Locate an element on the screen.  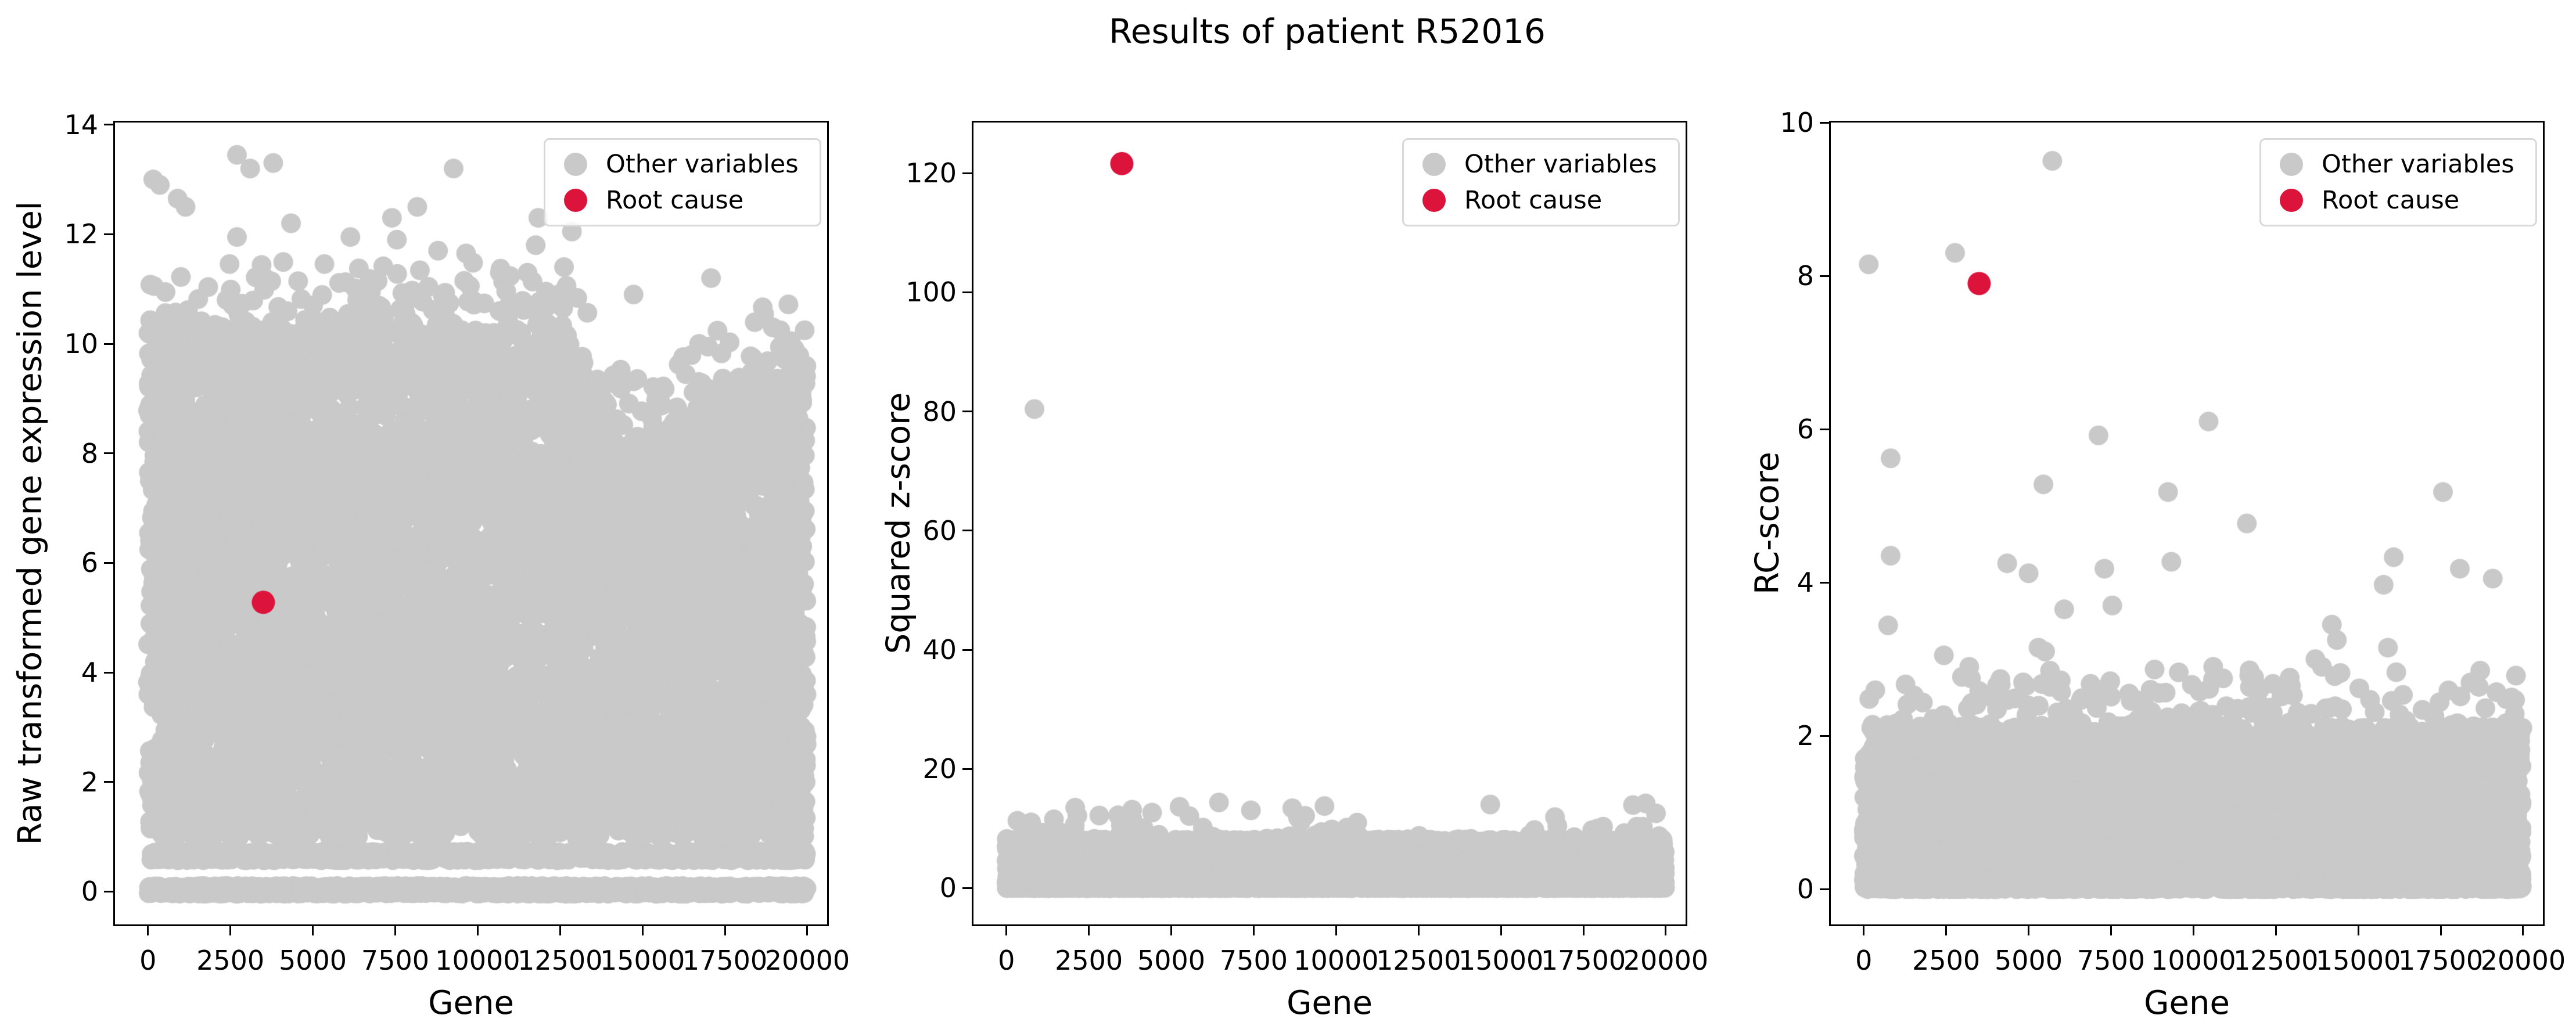
y-tick-label: 120 is located at coordinates (931, 173).